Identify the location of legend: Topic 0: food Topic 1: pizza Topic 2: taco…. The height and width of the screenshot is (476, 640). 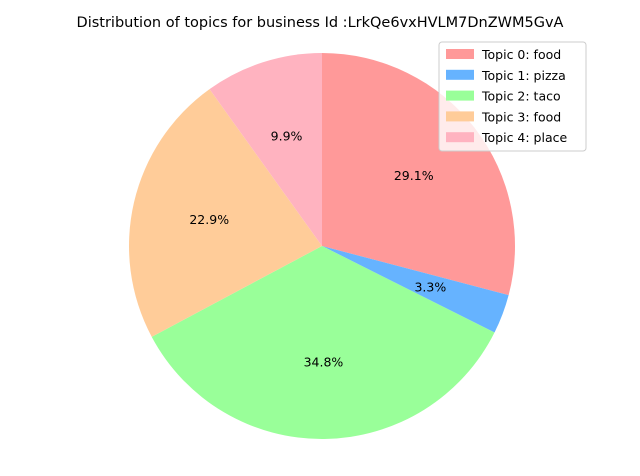
(512, 96).